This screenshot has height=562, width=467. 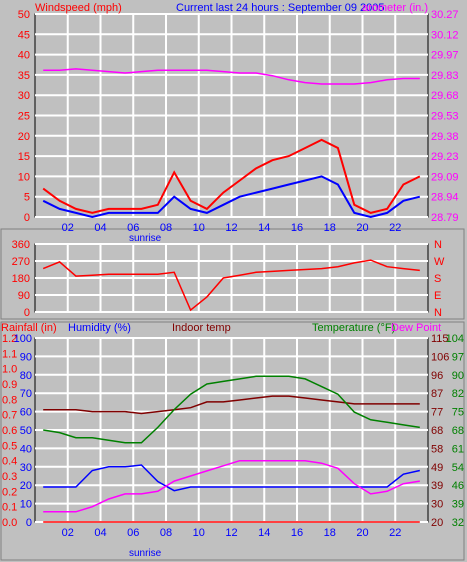 I want to click on humidity-tick-80: 80, so click(x=26, y=376).